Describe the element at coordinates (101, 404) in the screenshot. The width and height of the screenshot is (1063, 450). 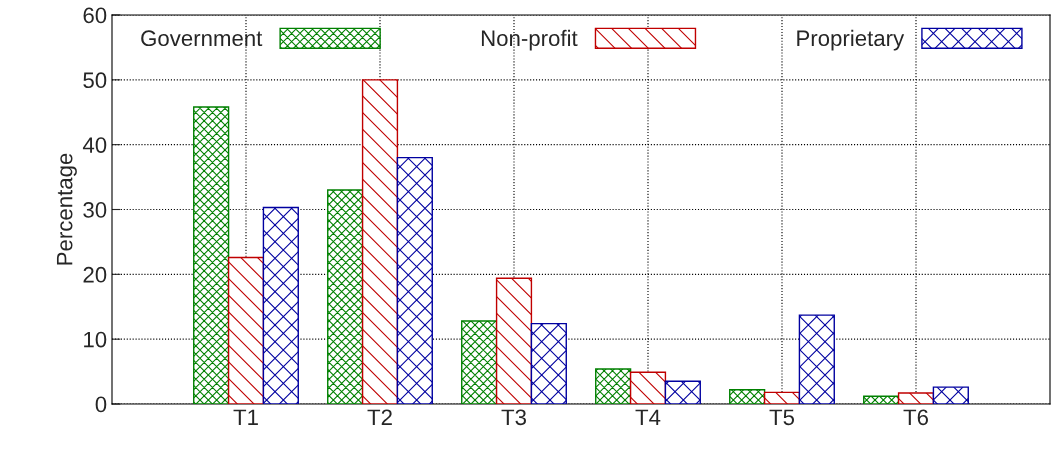
I see `y-tick-label: 0` at that location.